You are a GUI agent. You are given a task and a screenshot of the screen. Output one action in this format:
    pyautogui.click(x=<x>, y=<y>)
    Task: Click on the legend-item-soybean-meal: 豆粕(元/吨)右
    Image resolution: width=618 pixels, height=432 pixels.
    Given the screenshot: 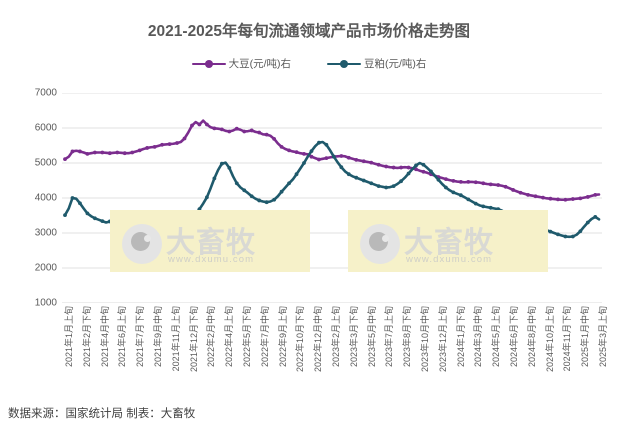 What is the action you would take?
    pyautogui.click(x=376, y=63)
    